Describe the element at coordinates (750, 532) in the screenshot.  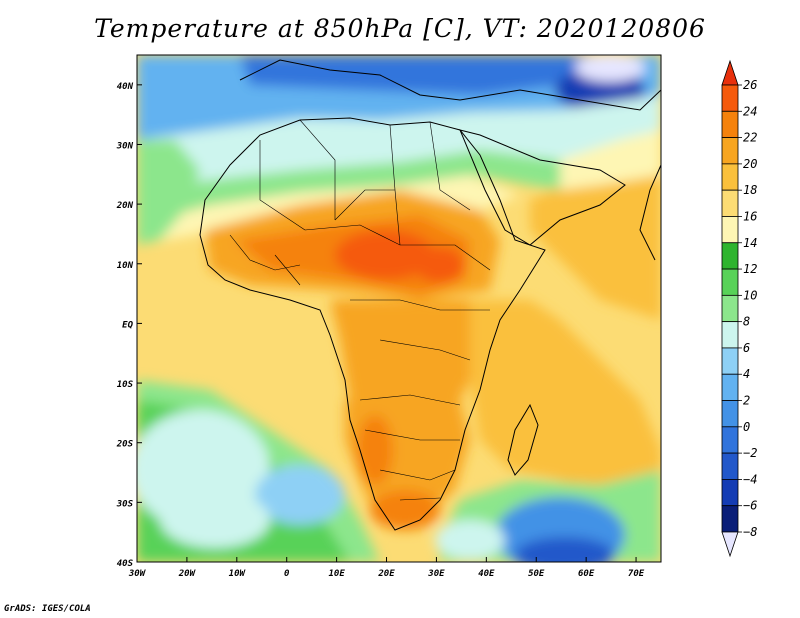
I see `colorbar-label: −8` at that location.